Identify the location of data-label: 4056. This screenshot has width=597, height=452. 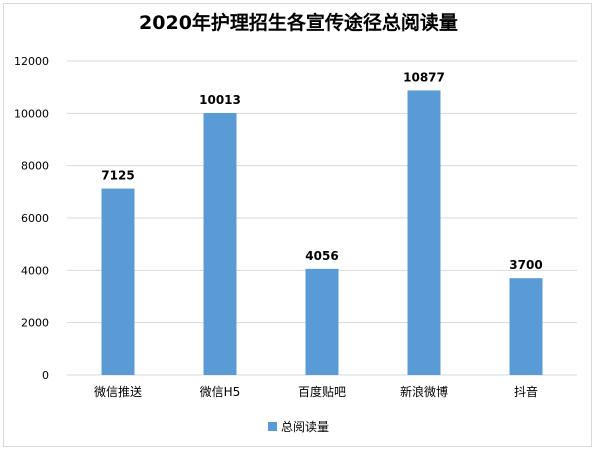
(321, 256).